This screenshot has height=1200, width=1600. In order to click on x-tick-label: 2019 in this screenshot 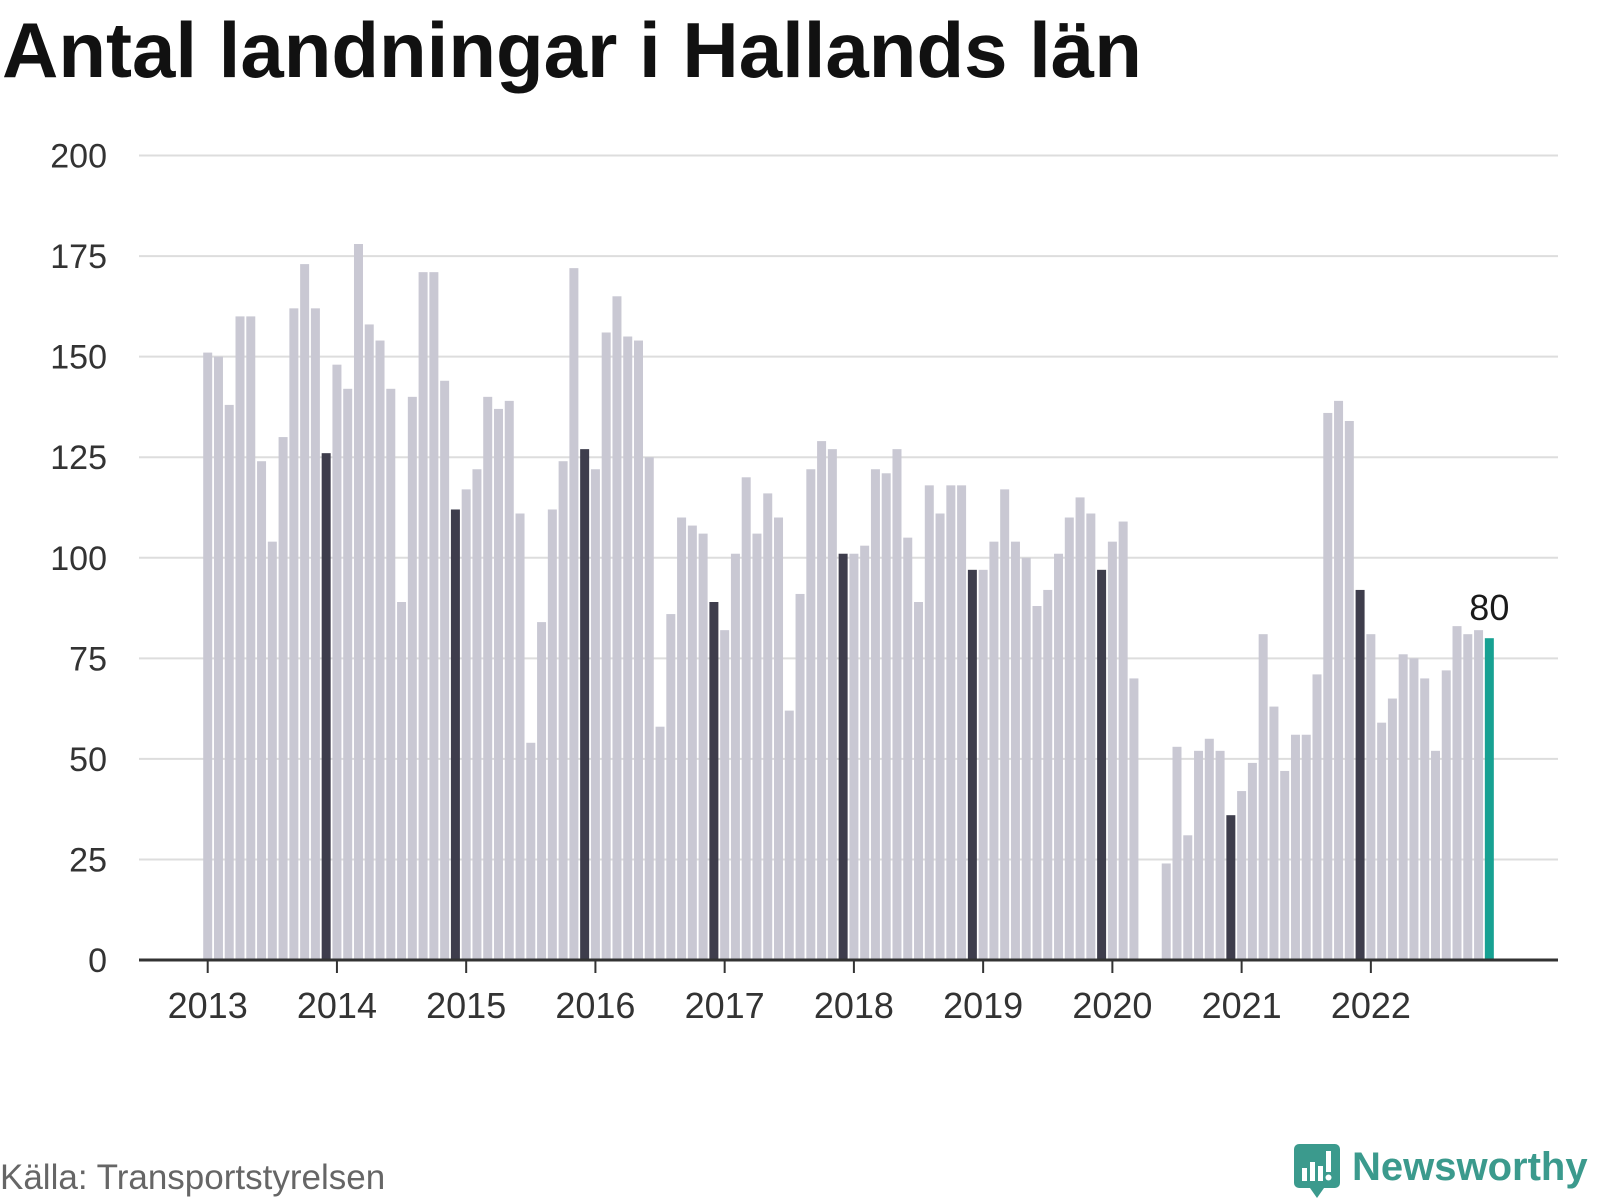, I will do `click(983, 1005)`.